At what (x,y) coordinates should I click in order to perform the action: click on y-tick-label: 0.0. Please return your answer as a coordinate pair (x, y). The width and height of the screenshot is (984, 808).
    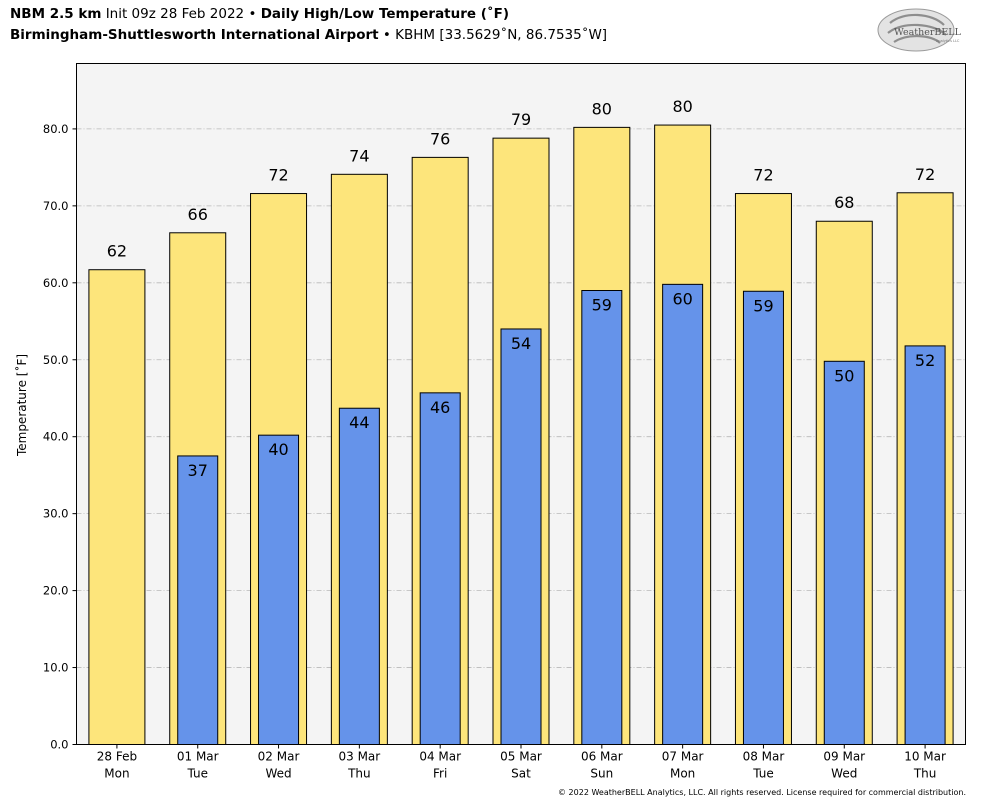
    Looking at the image, I should click on (59, 745).